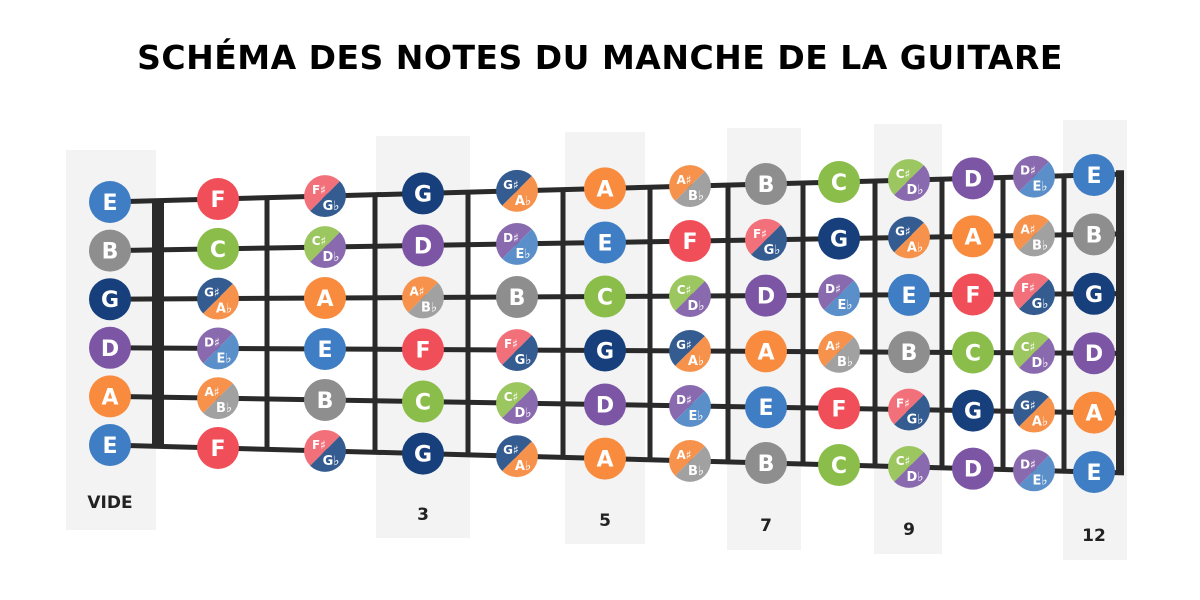 The width and height of the screenshot is (1200, 600). I want to click on sharp-label: C♯, so click(1028, 347).